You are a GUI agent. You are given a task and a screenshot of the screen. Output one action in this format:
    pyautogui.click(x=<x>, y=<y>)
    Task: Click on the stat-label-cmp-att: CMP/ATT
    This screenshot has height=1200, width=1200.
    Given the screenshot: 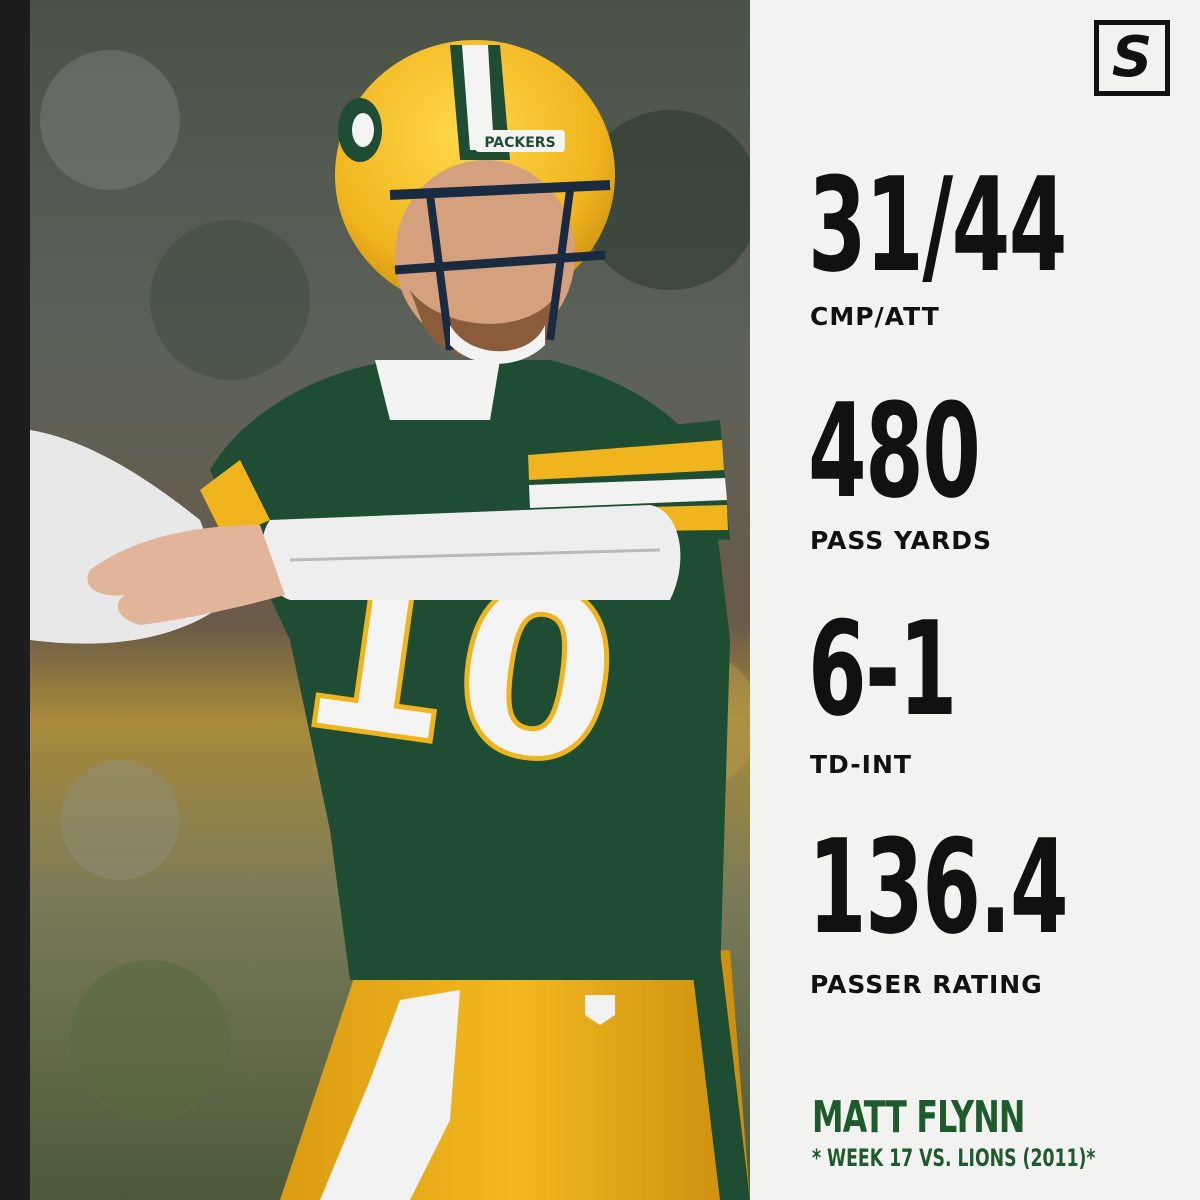 What is the action you would take?
    pyautogui.click(x=875, y=316)
    